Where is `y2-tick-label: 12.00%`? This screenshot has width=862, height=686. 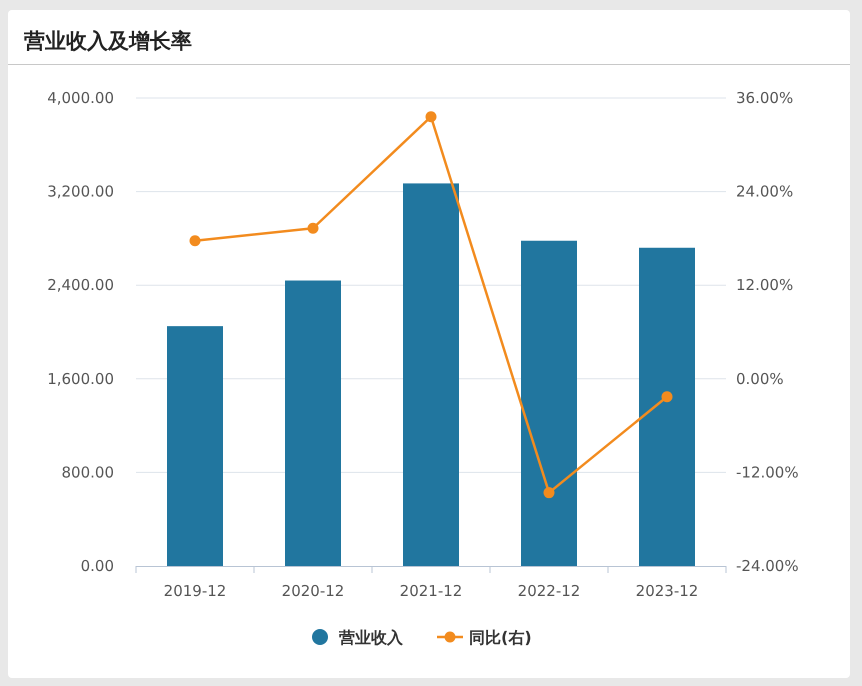 y2-tick-label: 12.00% is located at coordinates (765, 285).